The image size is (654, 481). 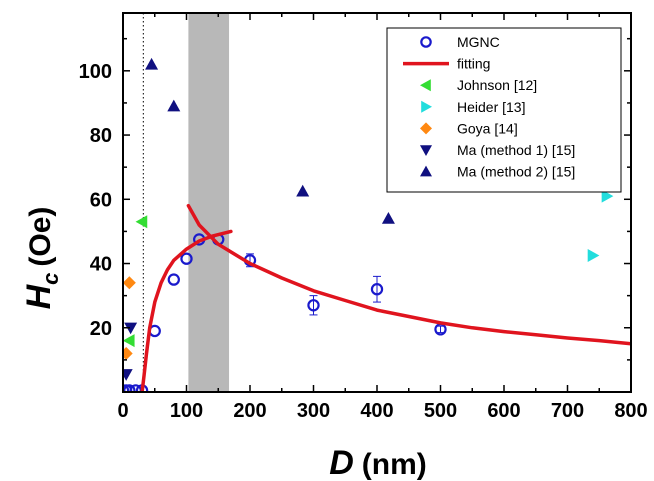 I want to click on y-tick-label: 100, so click(x=95, y=72).